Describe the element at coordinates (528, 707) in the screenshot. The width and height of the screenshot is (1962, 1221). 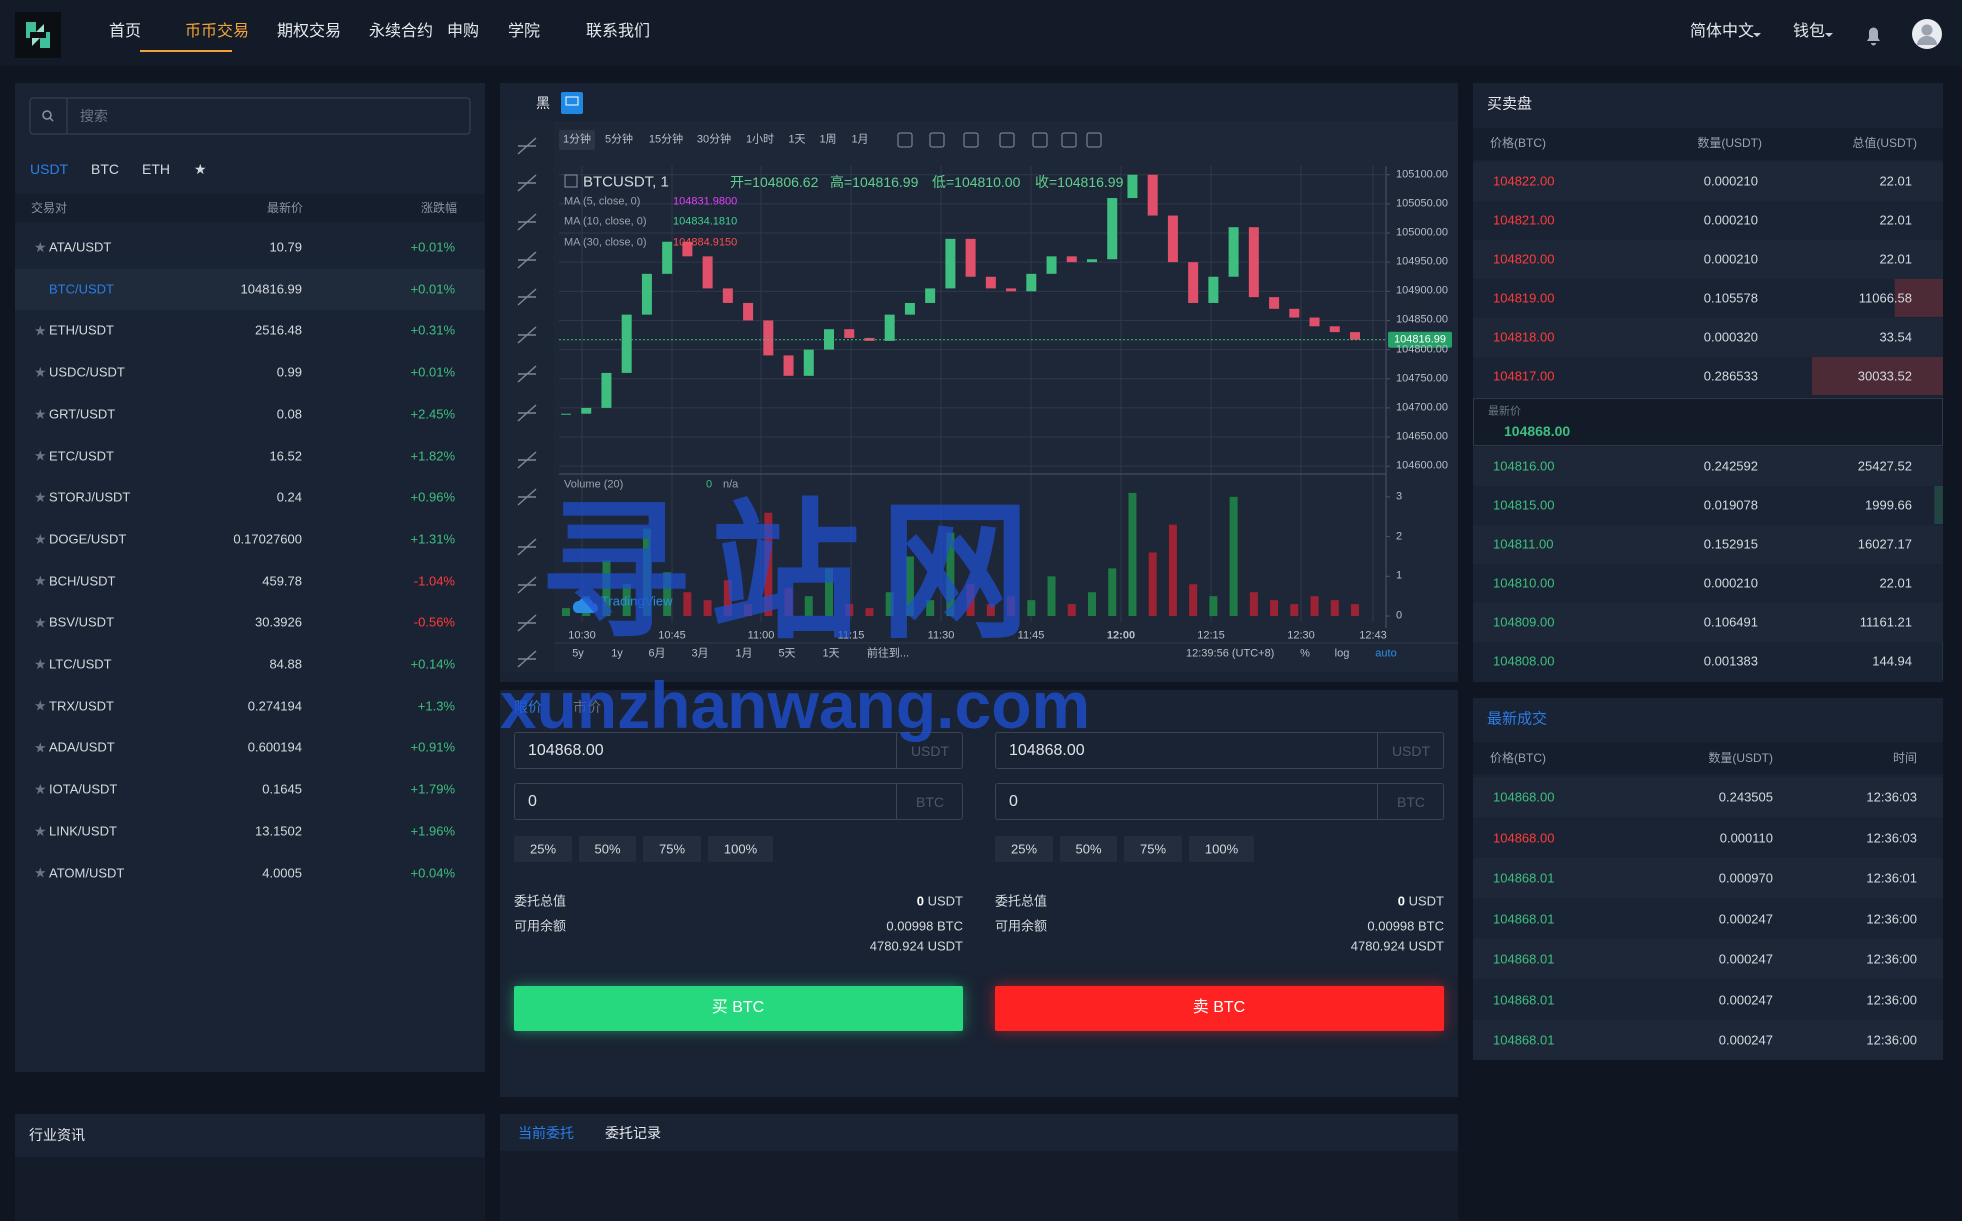
I see `order-type-tab: 限价` at that location.